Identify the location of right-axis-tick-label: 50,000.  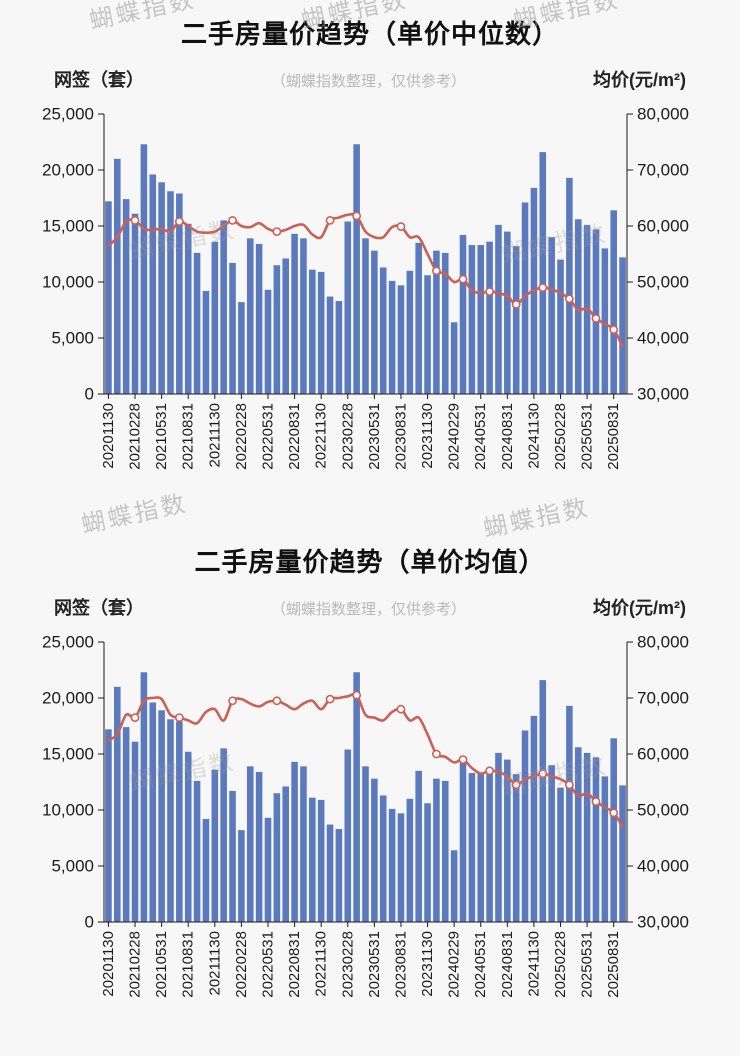
(663, 282).